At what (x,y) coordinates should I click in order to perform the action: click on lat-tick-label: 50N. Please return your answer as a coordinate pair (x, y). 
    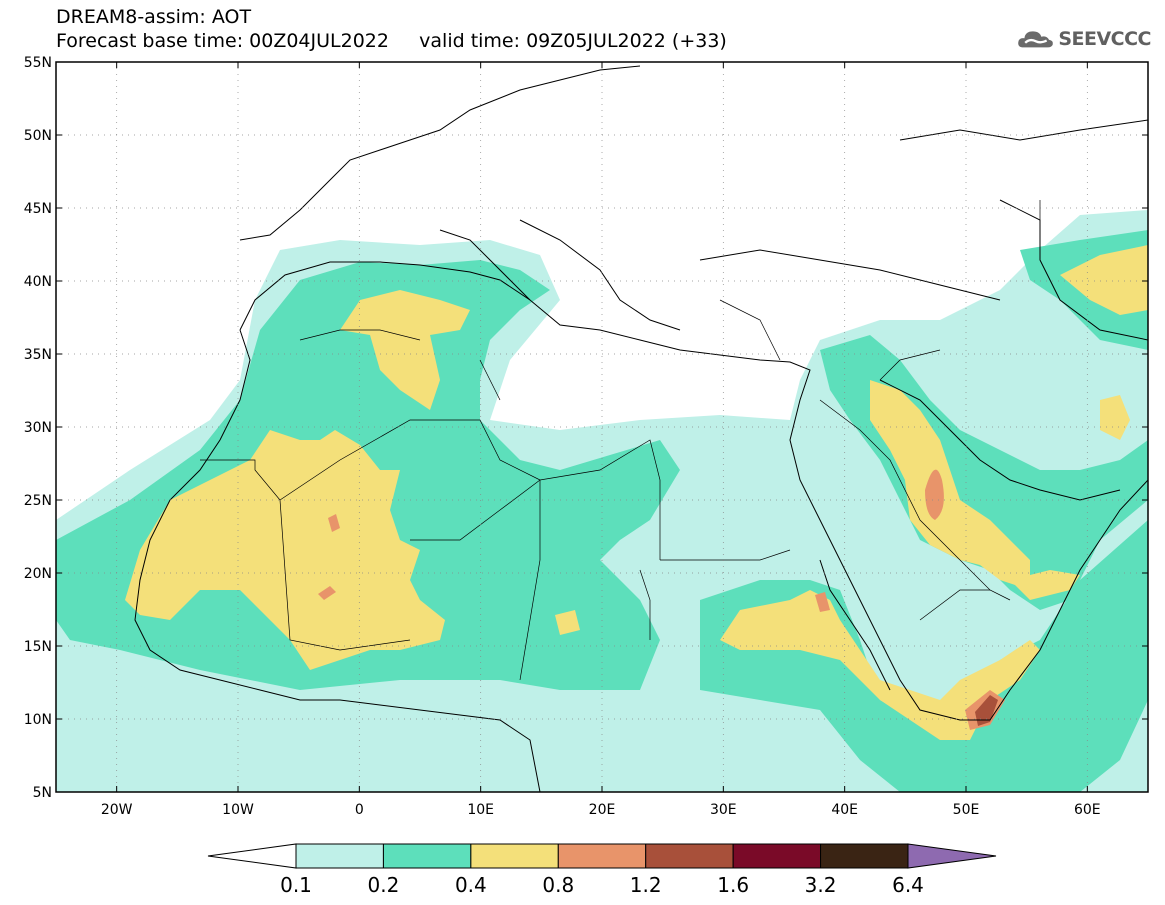
    Looking at the image, I should click on (38, 136).